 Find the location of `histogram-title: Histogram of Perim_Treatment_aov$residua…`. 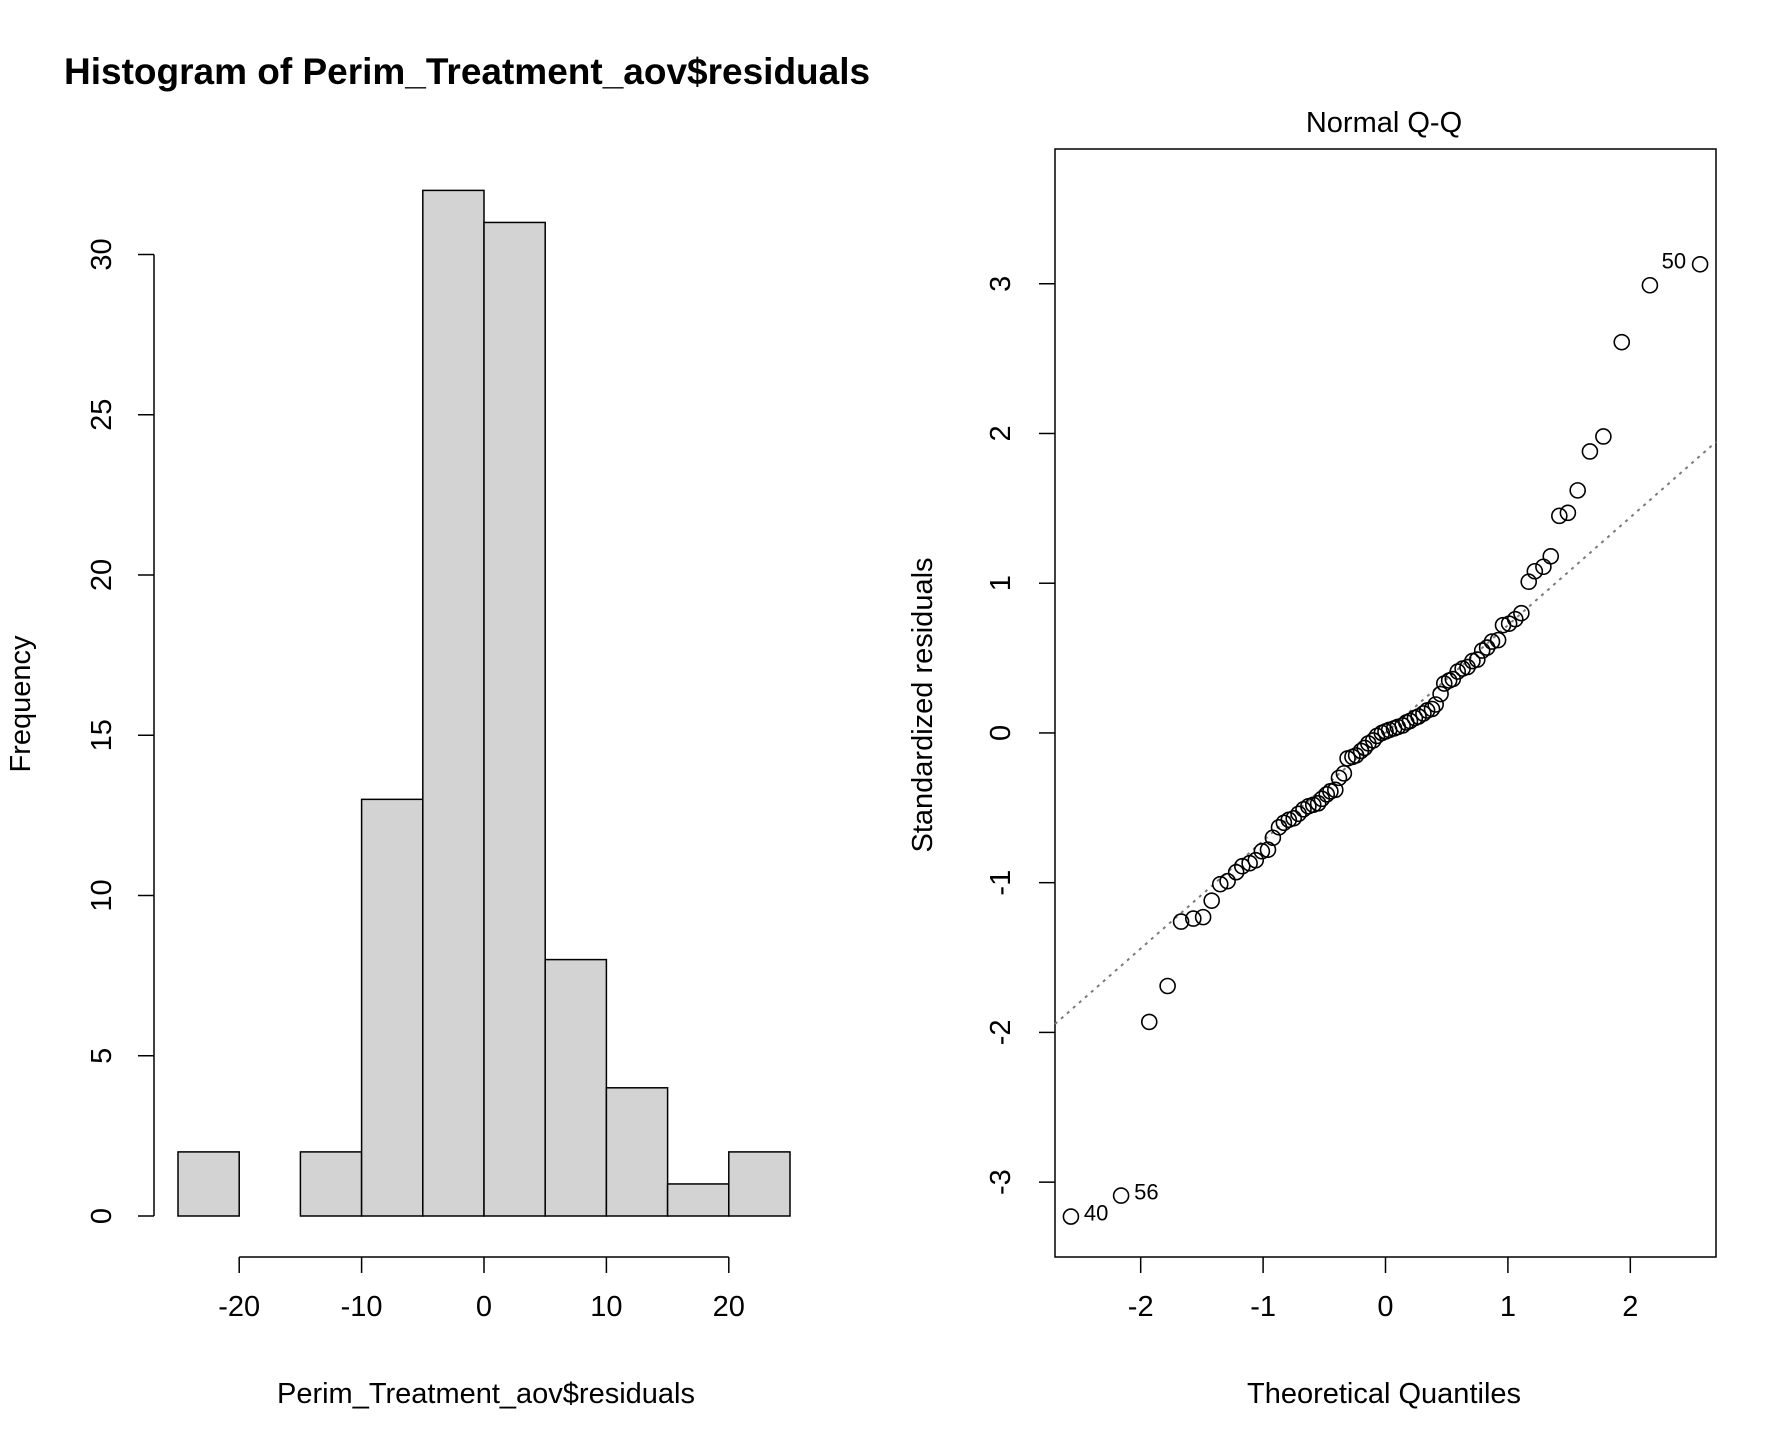

histogram-title: Histogram of Perim_Treatment_aov$residua… is located at coordinates (467, 71).